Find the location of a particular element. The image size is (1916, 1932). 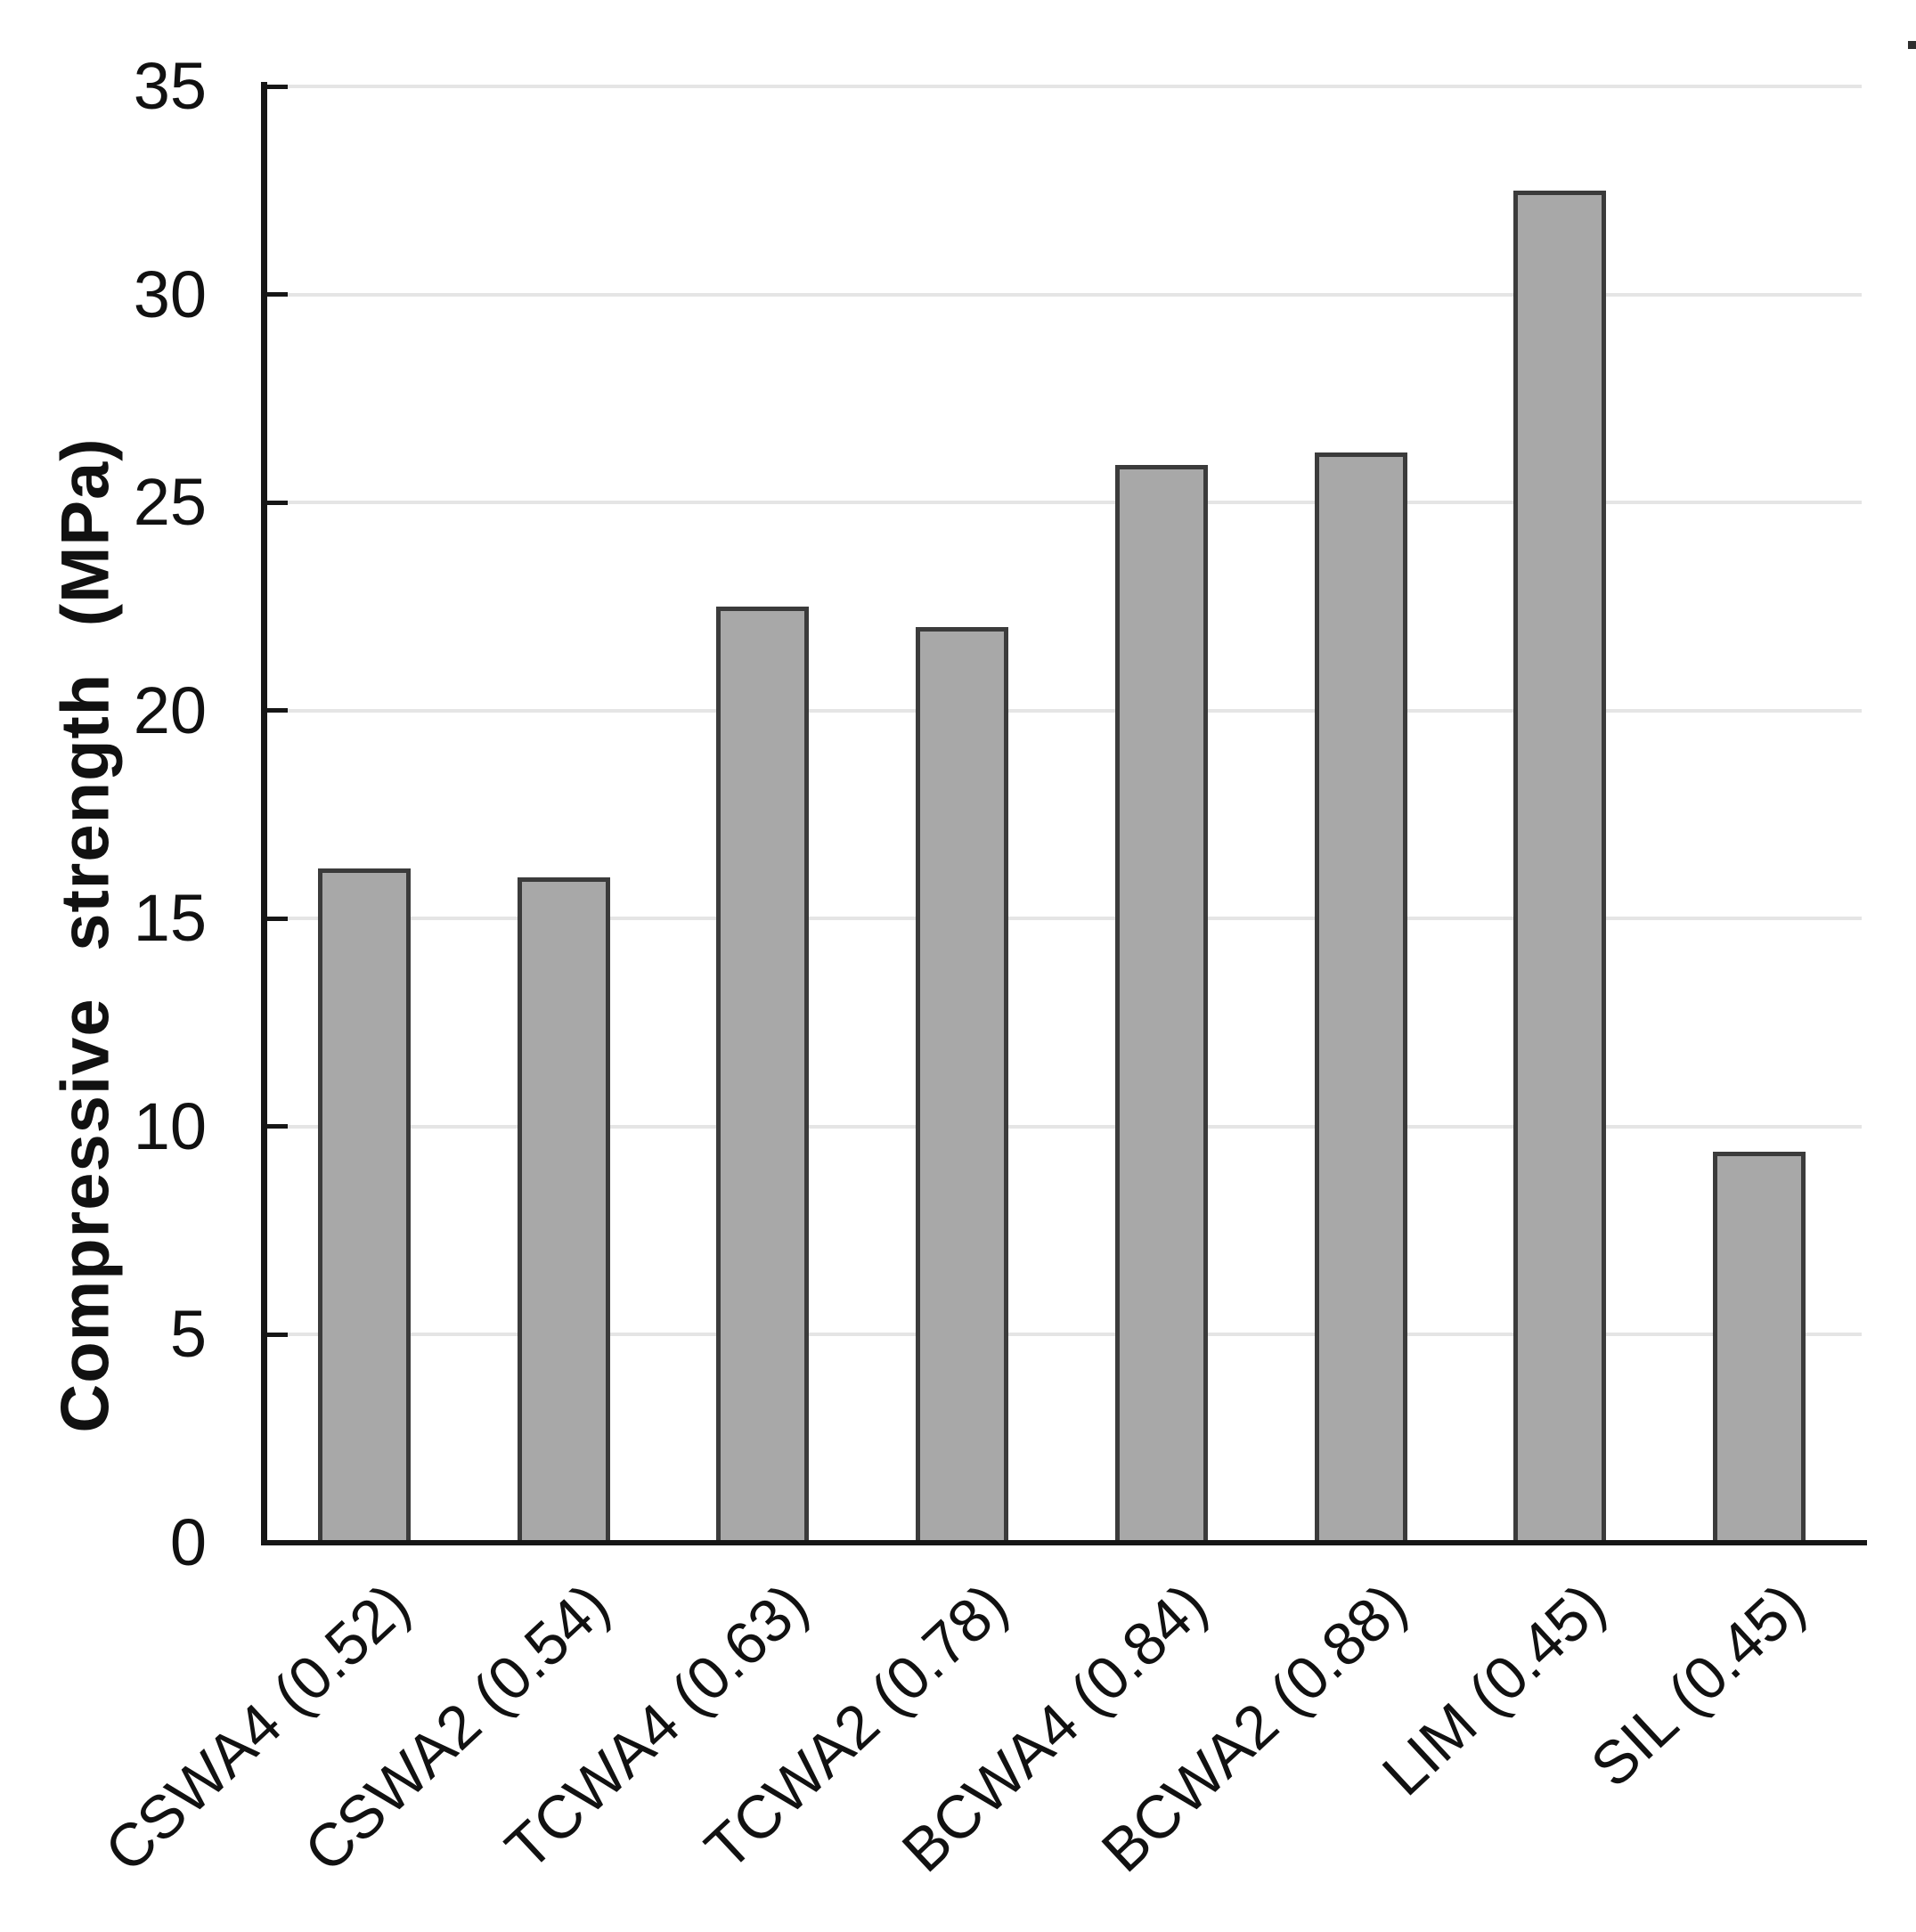

bar-BCWA2 (0.88) is located at coordinates (1360, 998).